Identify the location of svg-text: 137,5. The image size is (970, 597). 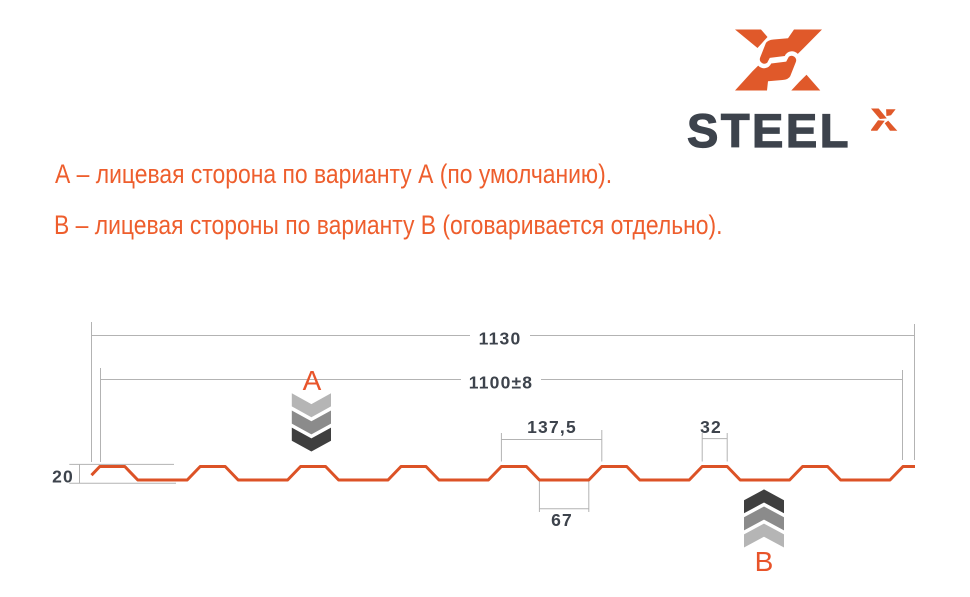
(552, 427).